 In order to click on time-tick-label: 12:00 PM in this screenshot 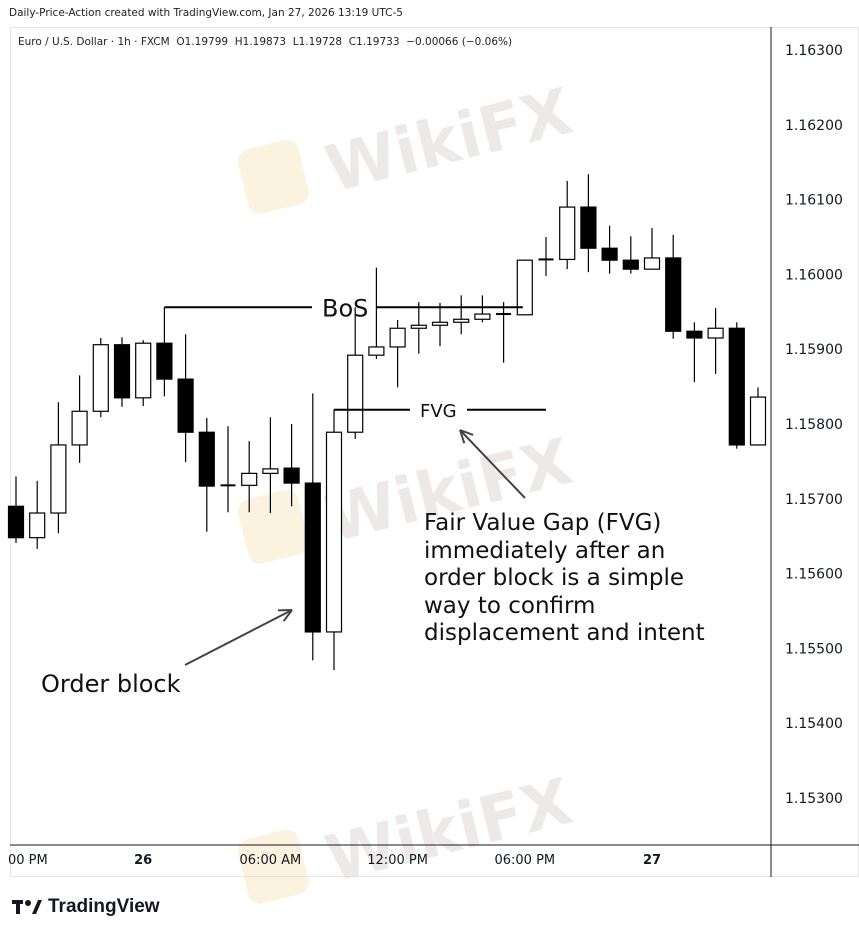, I will do `click(397, 860)`.